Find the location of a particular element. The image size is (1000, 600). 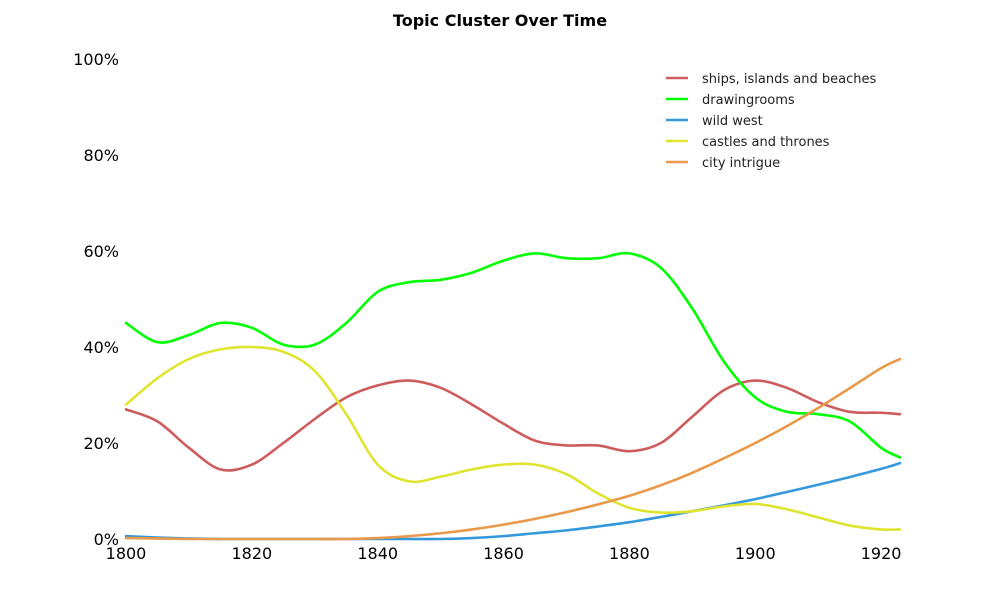

legend-label: drawingrooms is located at coordinates (748, 100).